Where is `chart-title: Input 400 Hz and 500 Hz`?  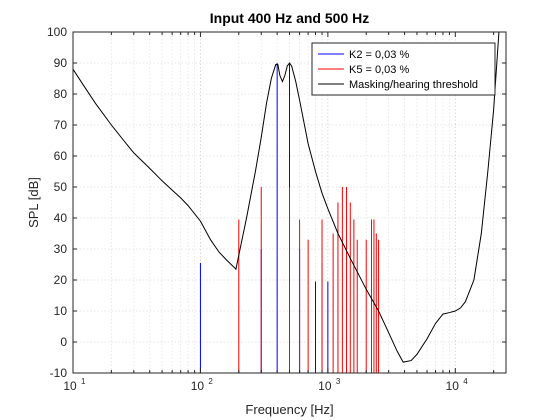
chart-title: Input 400 Hz and 500 Hz is located at coordinates (289, 18).